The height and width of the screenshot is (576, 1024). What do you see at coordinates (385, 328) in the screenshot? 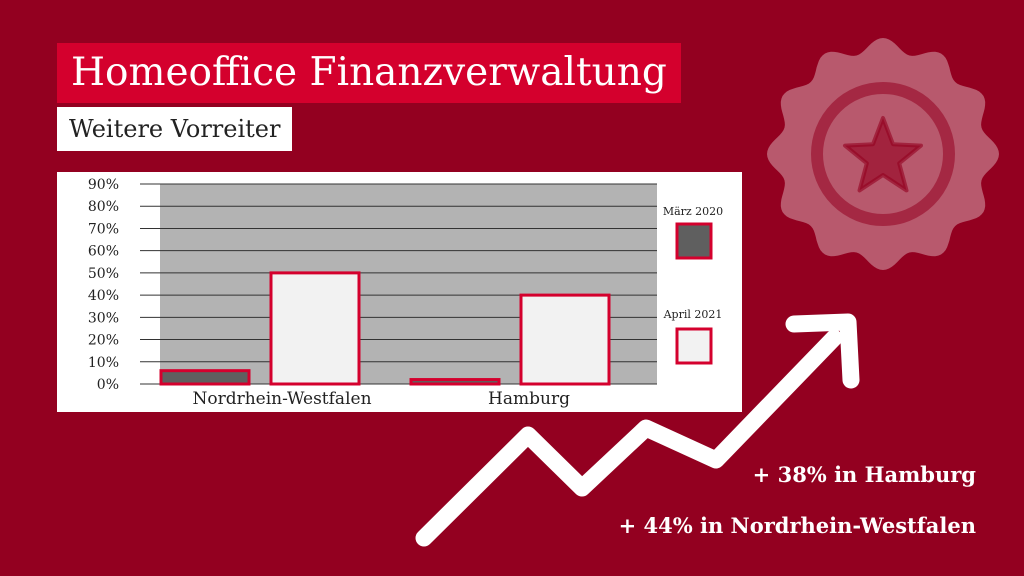
I see `bars` at bounding box center [385, 328].